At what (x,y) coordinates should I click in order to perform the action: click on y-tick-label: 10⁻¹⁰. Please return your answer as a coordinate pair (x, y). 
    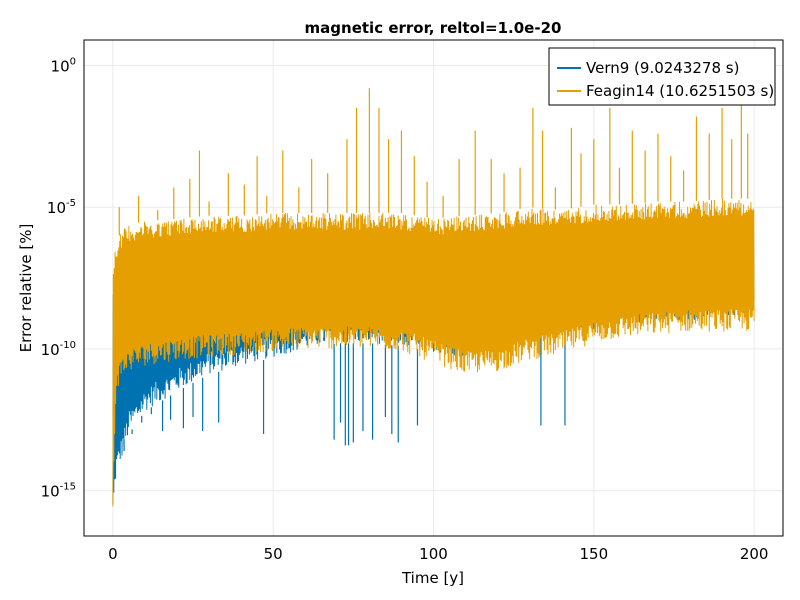
    Looking at the image, I should click on (58, 349).